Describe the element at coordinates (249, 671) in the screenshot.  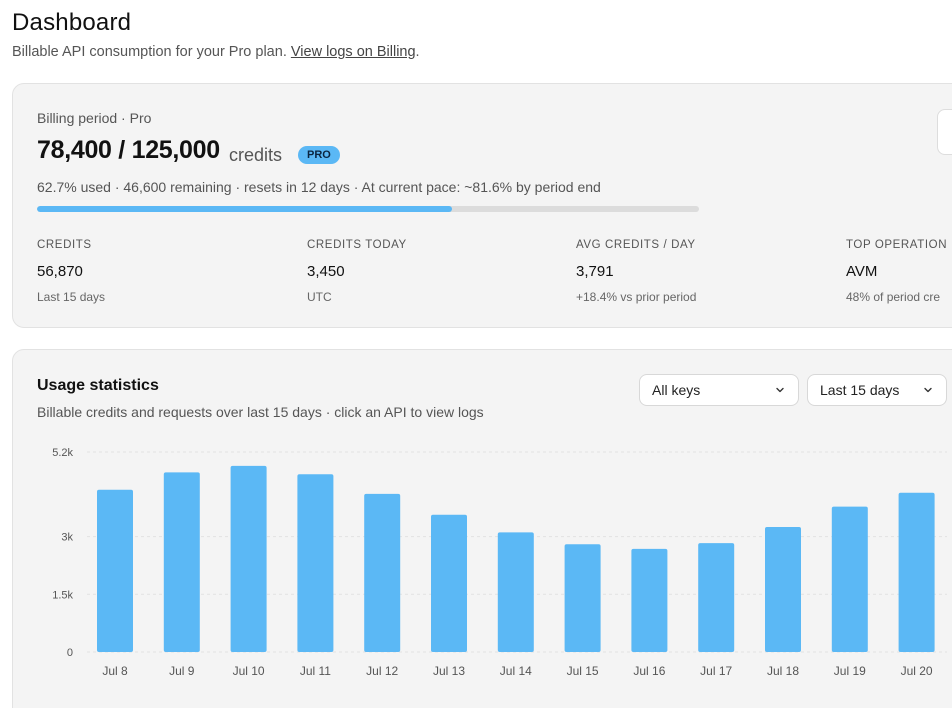
I see `x-tick-label: Jul 10` at that location.